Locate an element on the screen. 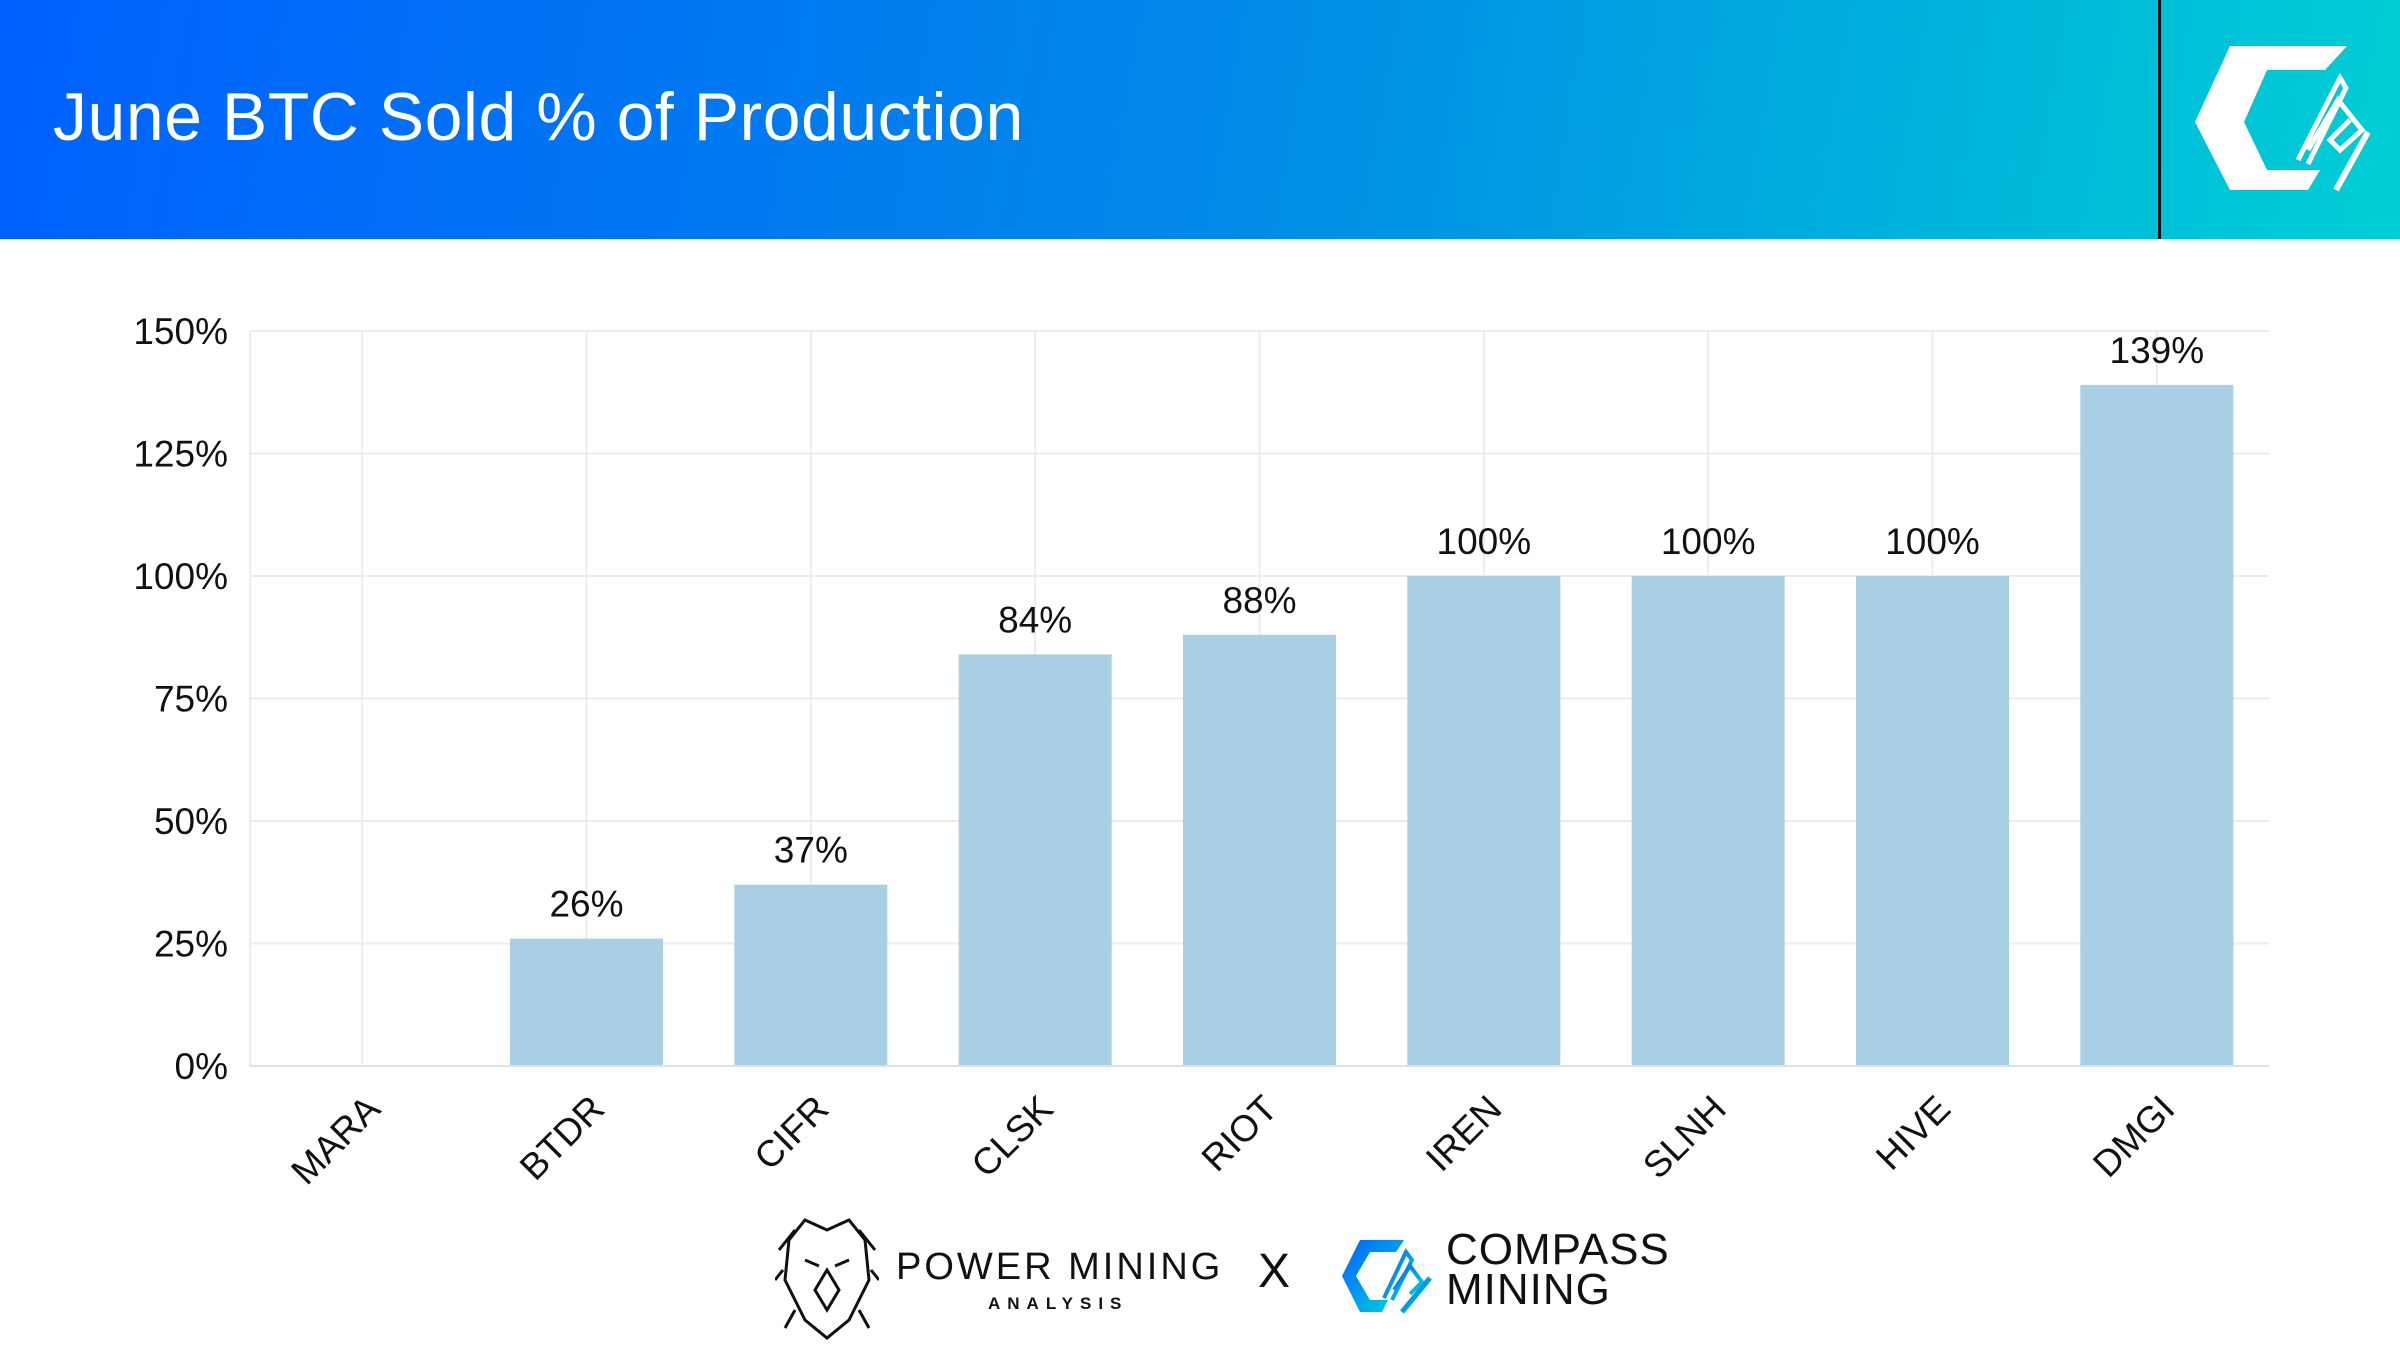 The height and width of the screenshot is (1350, 2400). separator-x: X is located at coordinates (1274, 1271).